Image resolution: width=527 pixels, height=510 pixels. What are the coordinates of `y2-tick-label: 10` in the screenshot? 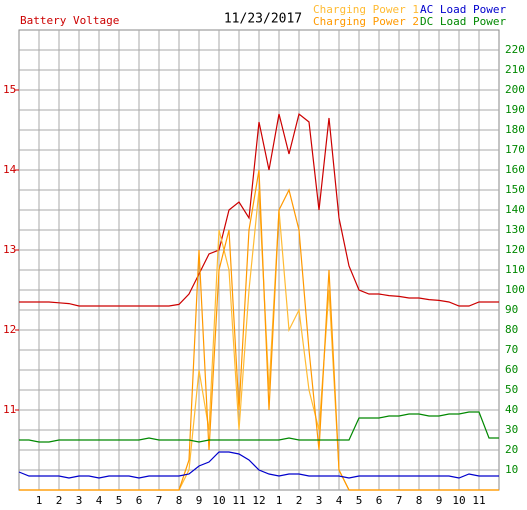 It's located at (511, 469).